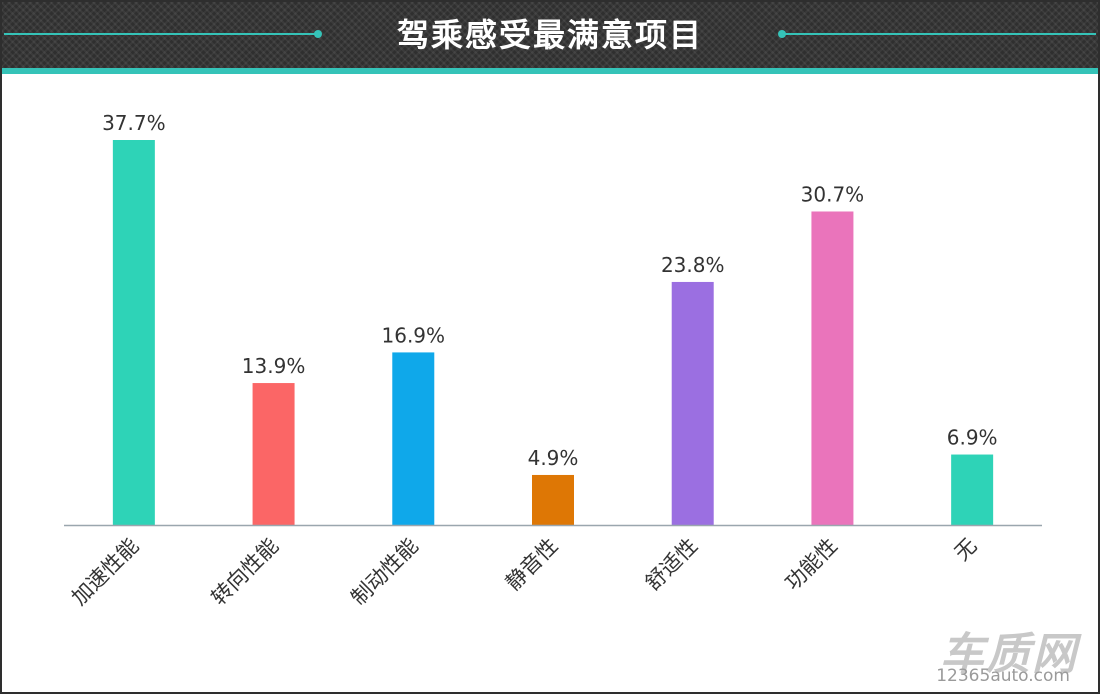 This screenshot has height=694, width=1100. What do you see at coordinates (245, 572) in the screenshot?
I see `category-label-2: 转向性能` at bounding box center [245, 572].